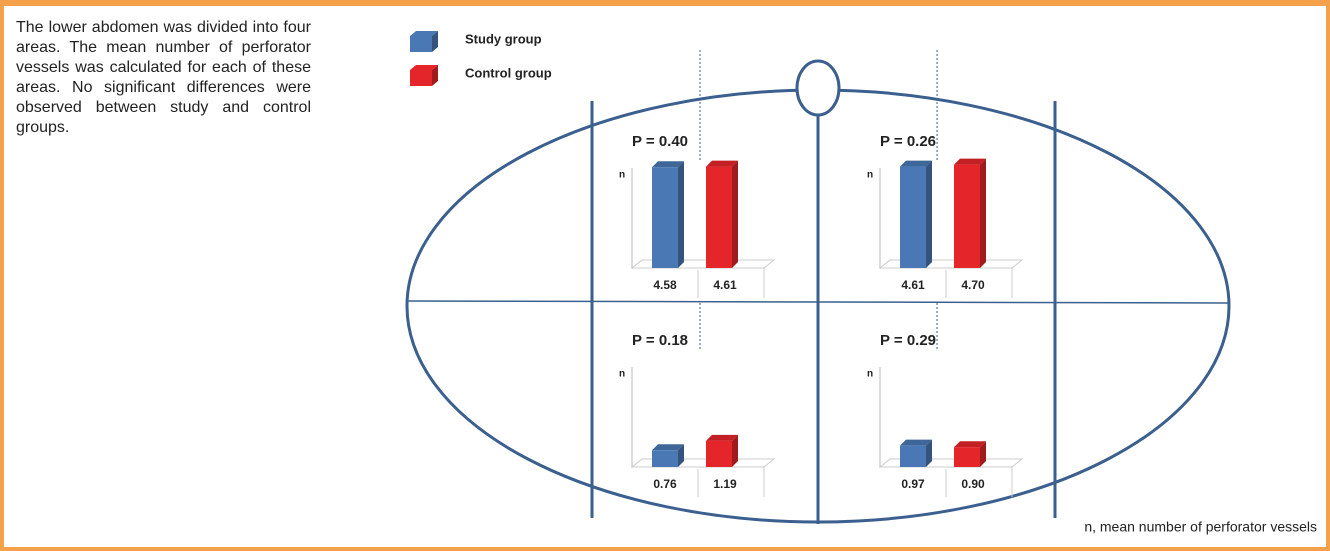  Describe the element at coordinates (818, 88) in the screenshot. I see `umbilicus` at that location.